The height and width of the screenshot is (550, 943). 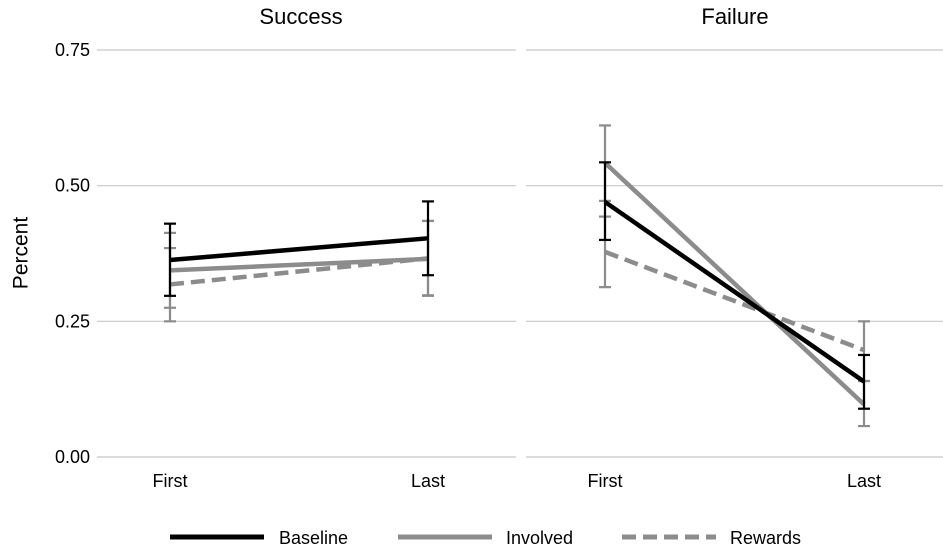 I want to click on panel-title-failure: Failure, so click(x=734, y=16).